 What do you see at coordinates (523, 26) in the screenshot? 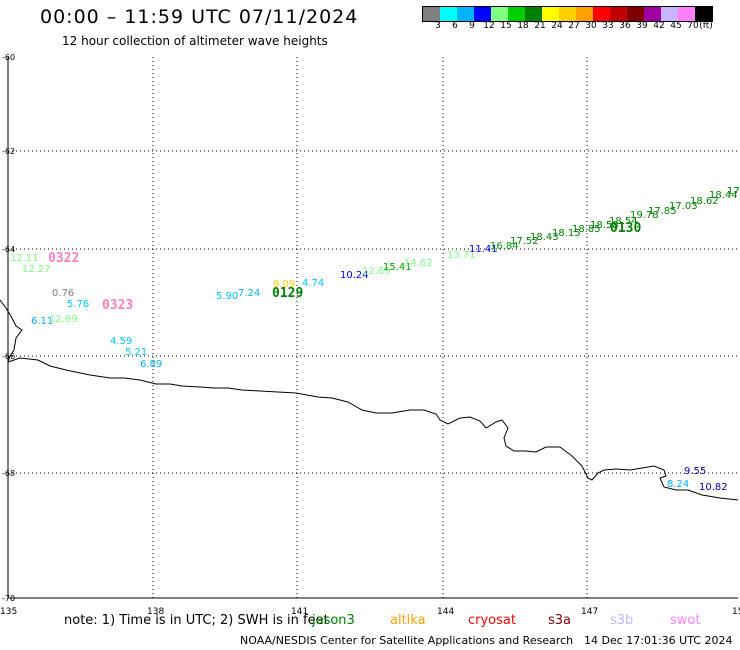
I see `legend-tick-label: 18` at bounding box center [523, 26].